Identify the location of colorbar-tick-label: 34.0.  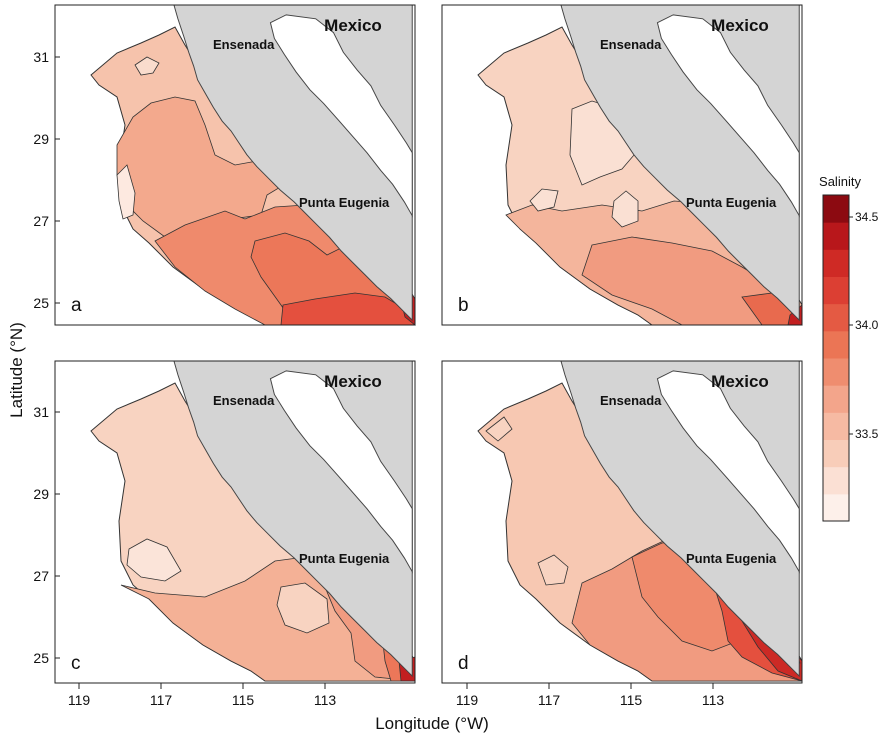
(867, 325).